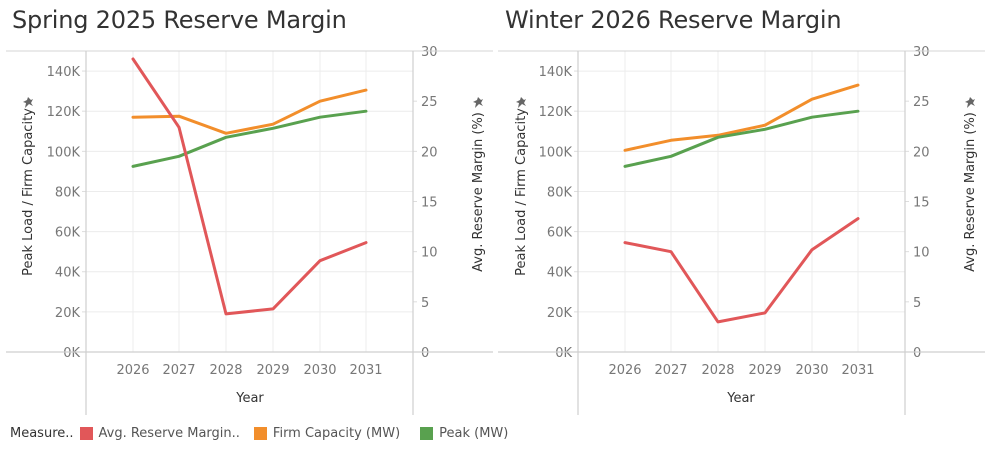 This screenshot has height=468, width=995. I want to click on legend-swatch-reserve-margin, so click(86, 433).